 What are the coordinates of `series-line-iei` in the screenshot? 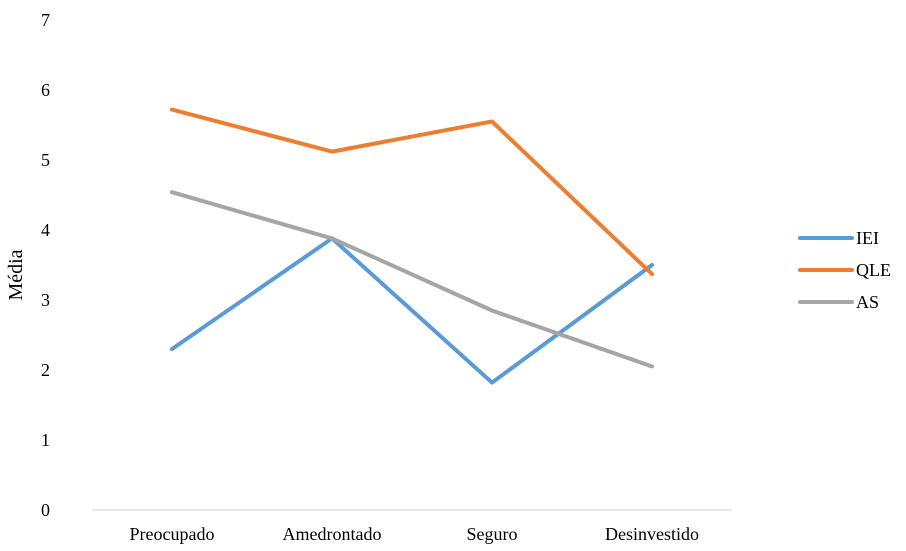 It's located at (412, 310).